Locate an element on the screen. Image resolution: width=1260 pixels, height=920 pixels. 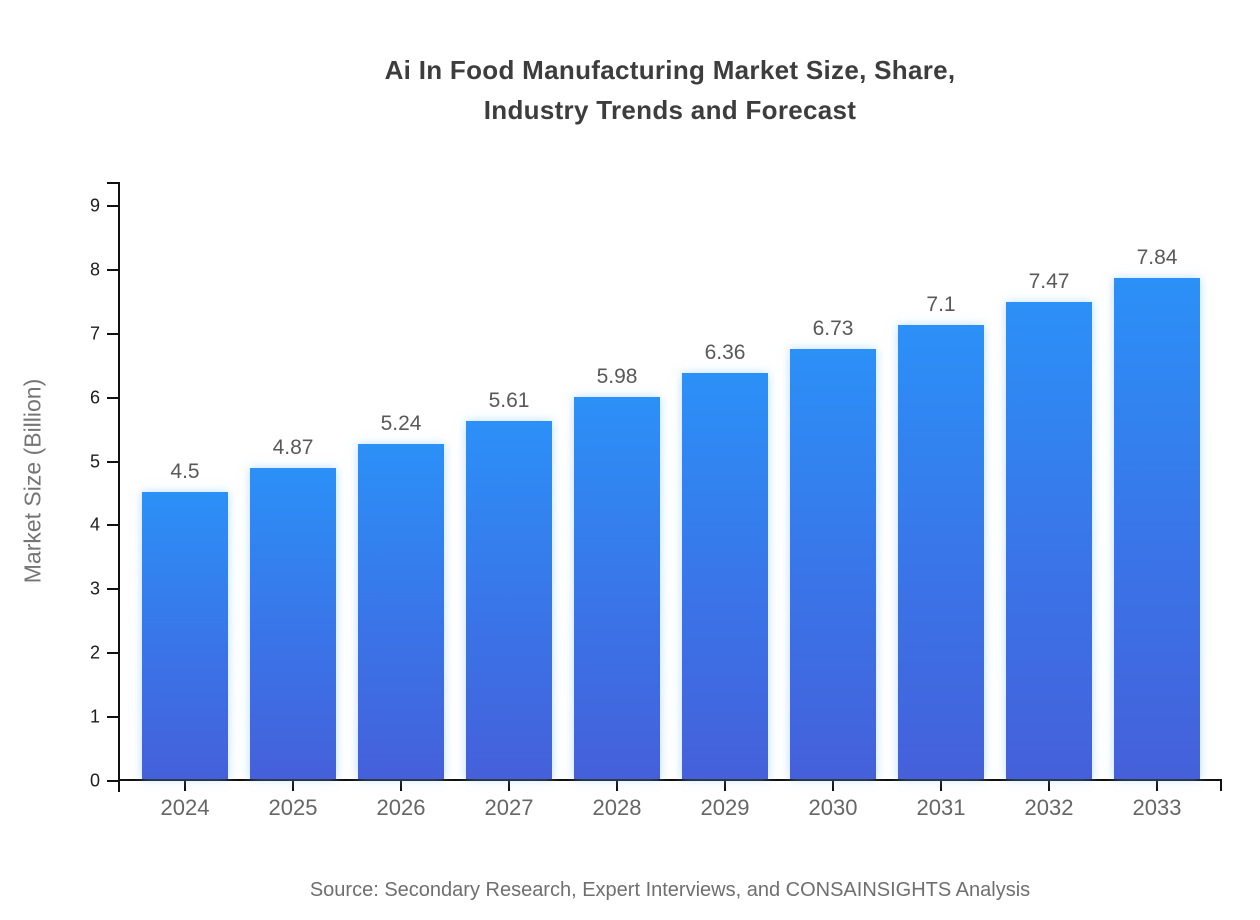
y-tick-label: 2 is located at coordinates (94, 652).